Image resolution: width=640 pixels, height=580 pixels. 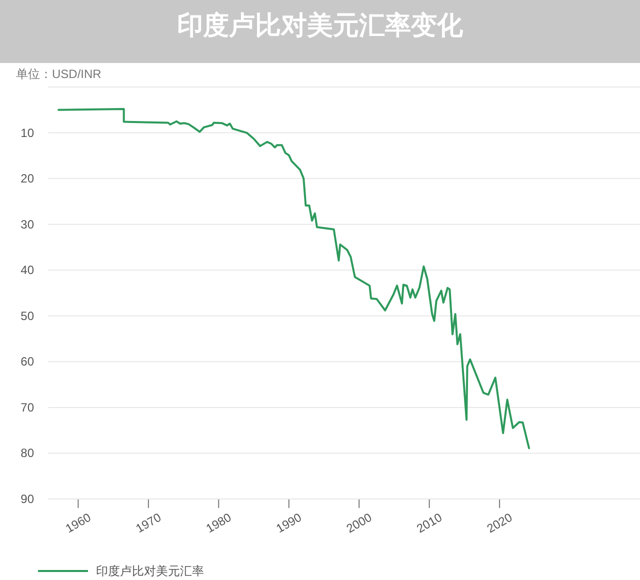 I want to click on y-tick-label: 90, so click(x=27, y=499).